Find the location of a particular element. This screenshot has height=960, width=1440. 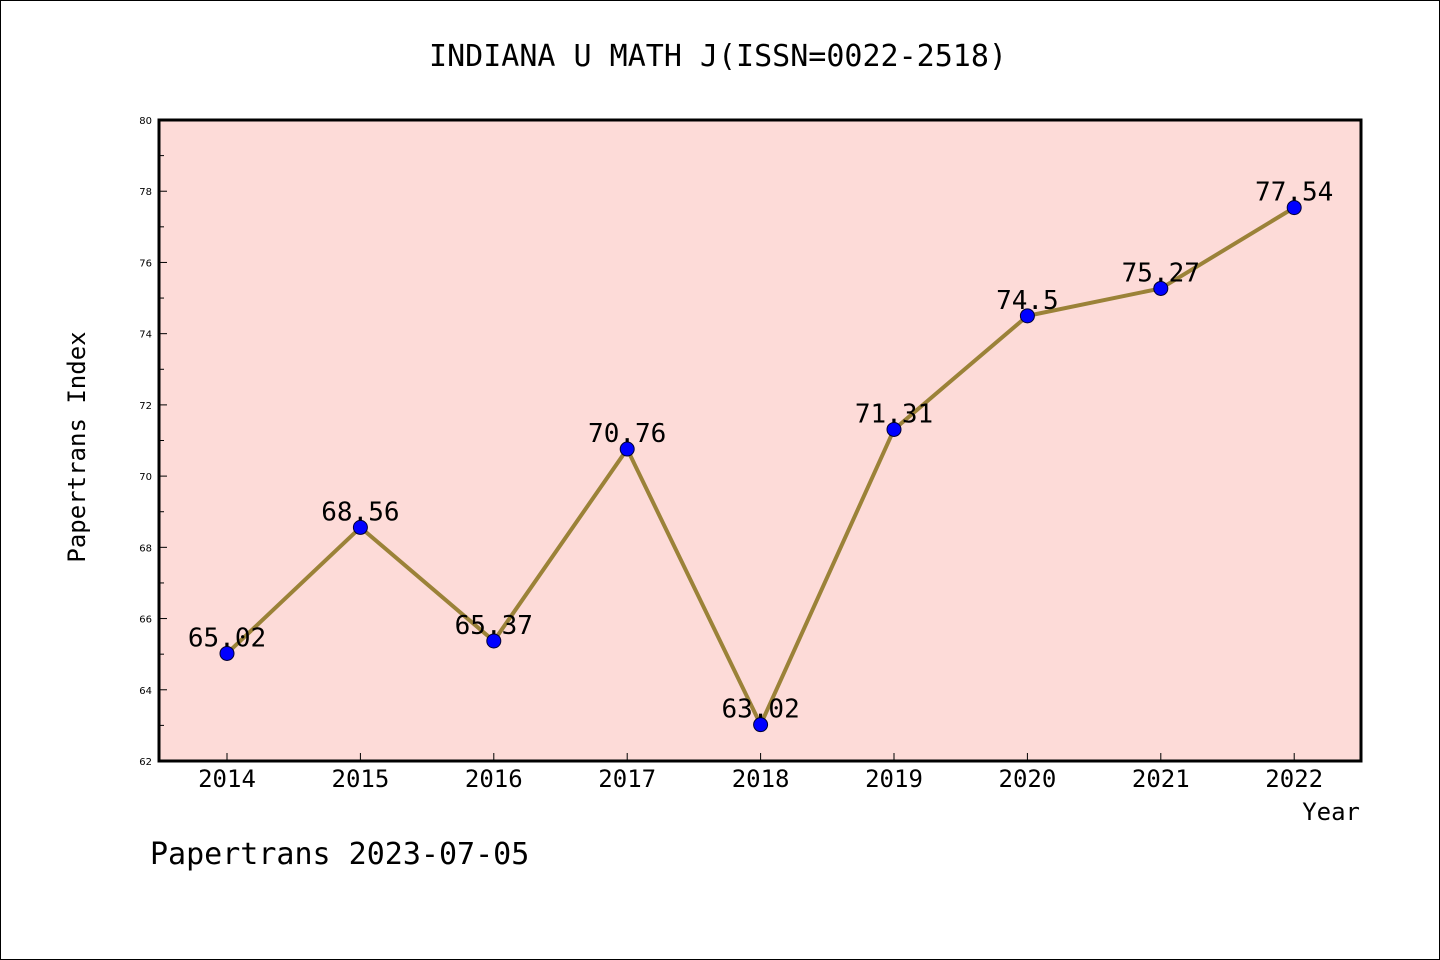

footer-credit: Papertrans 2023-07-05 is located at coordinates (339, 854).